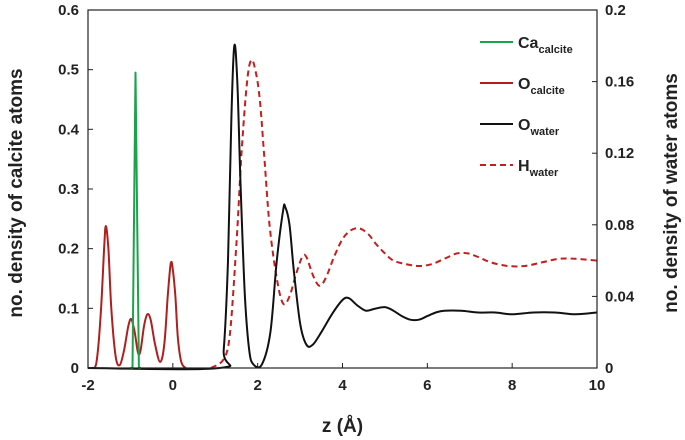  I want to click on x-tick-label: -2, so click(87, 385).